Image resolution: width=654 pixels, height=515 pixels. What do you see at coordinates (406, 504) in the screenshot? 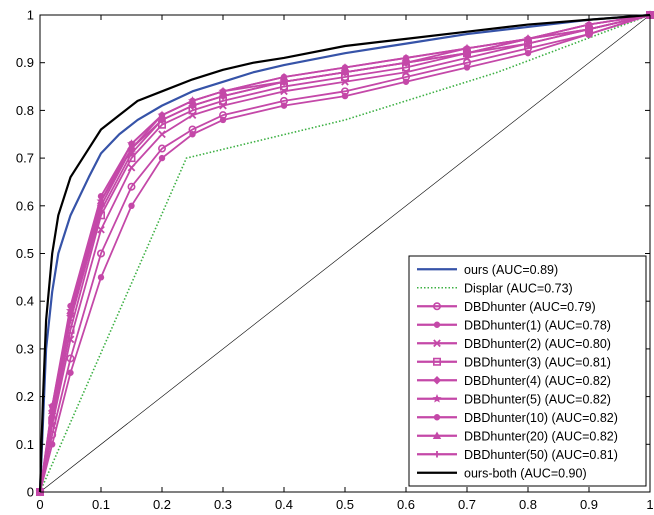
I see `x-tick-label: 0.6` at bounding box center [406, 504].